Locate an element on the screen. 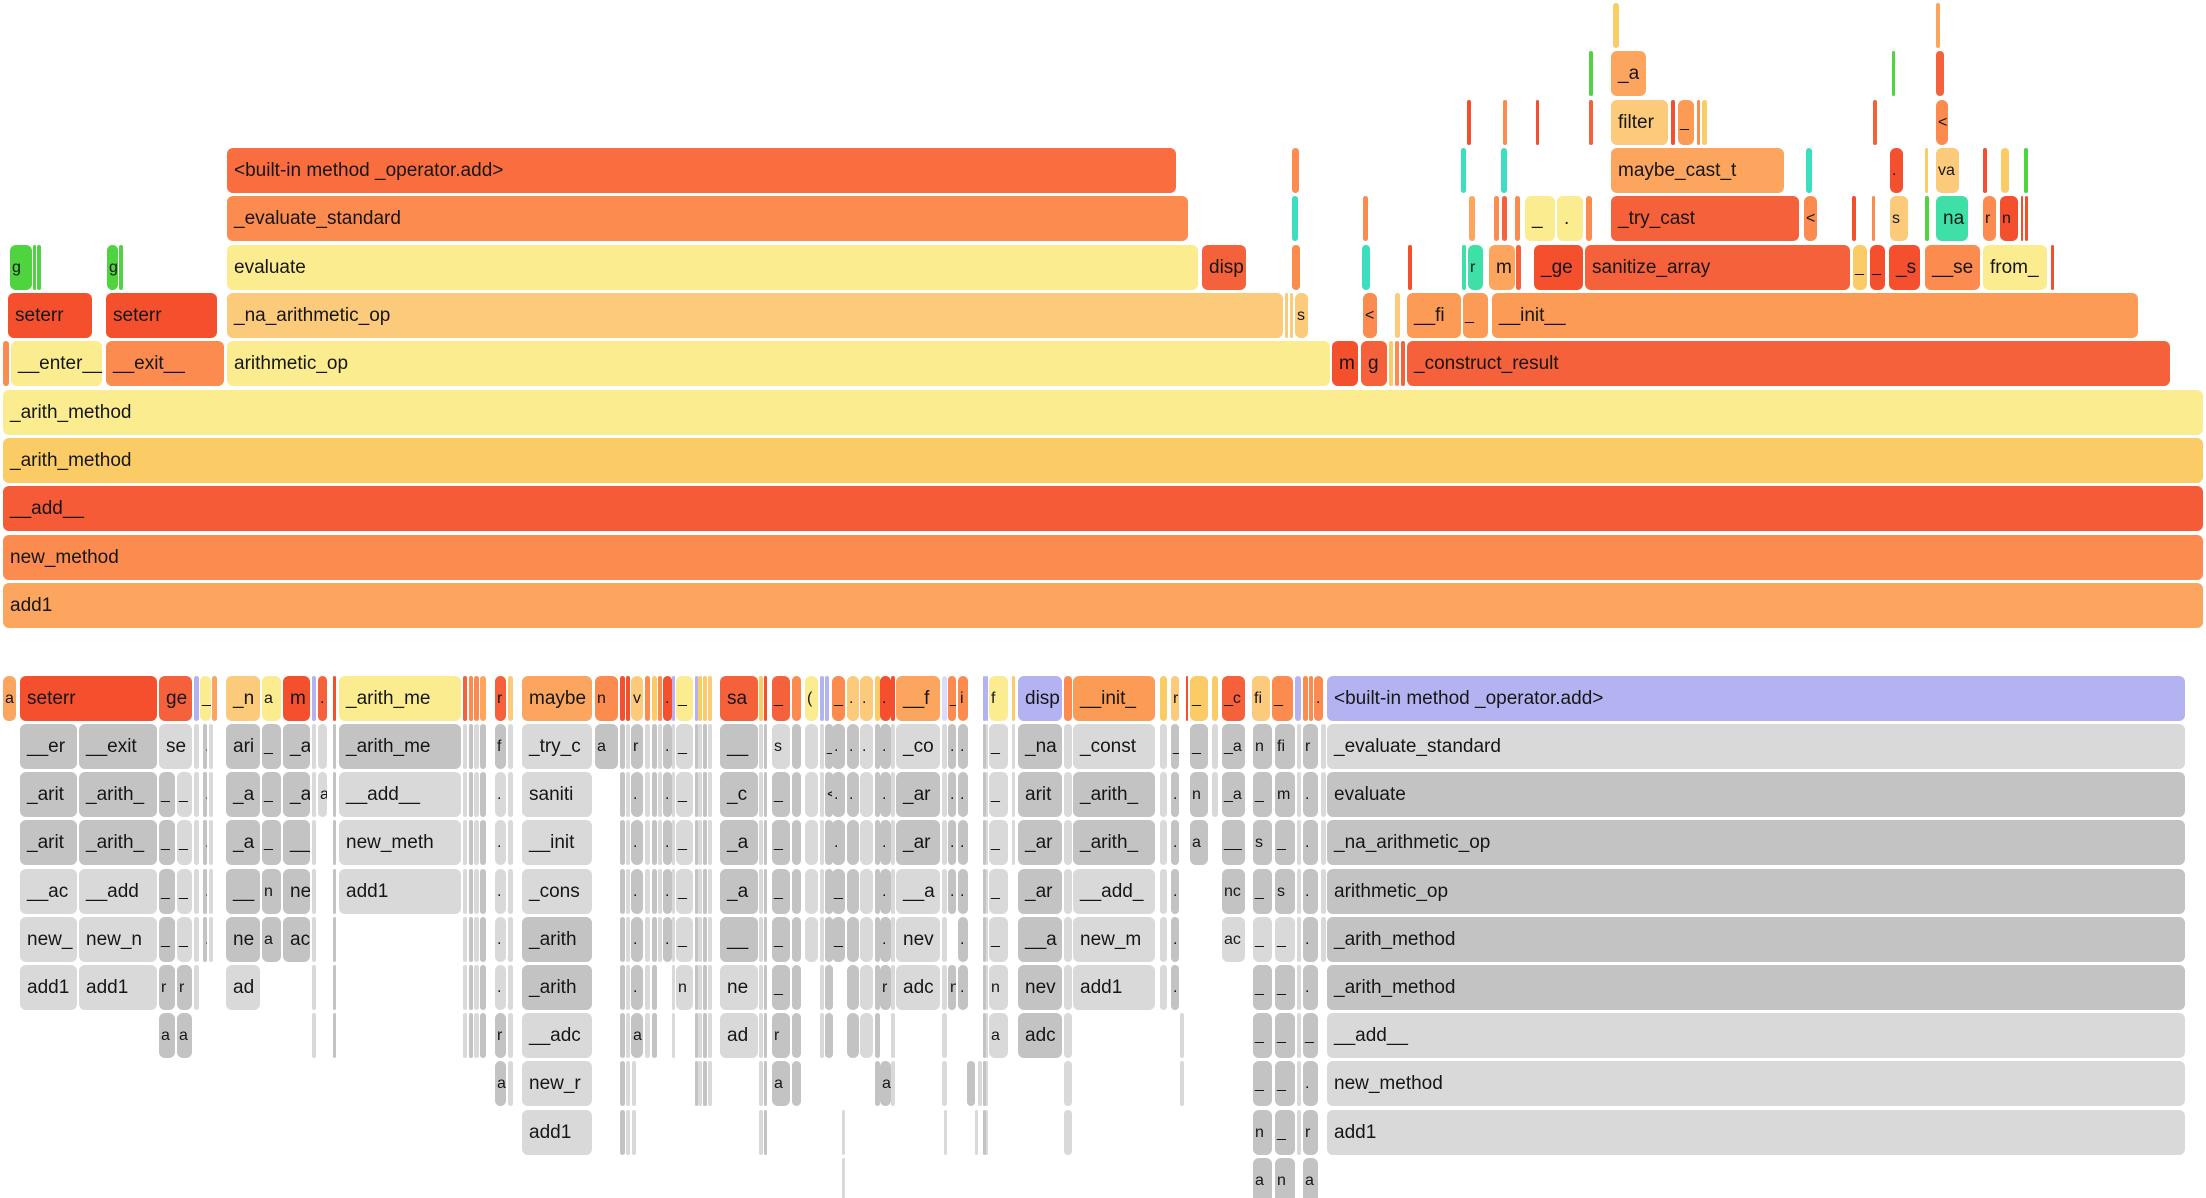 The image size is (2206, 1198). inverted-root-frame: r is located at coordinates (500, 698).